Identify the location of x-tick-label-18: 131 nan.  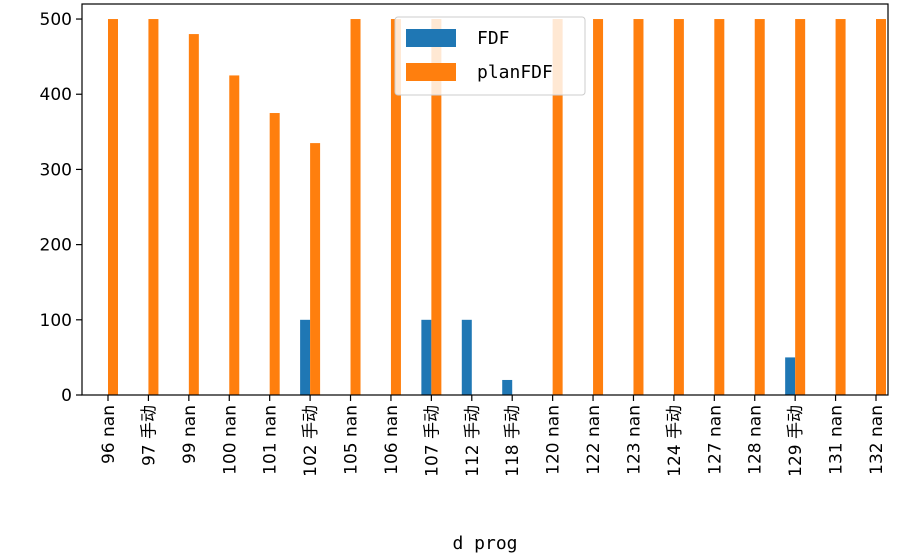
(837, 440).